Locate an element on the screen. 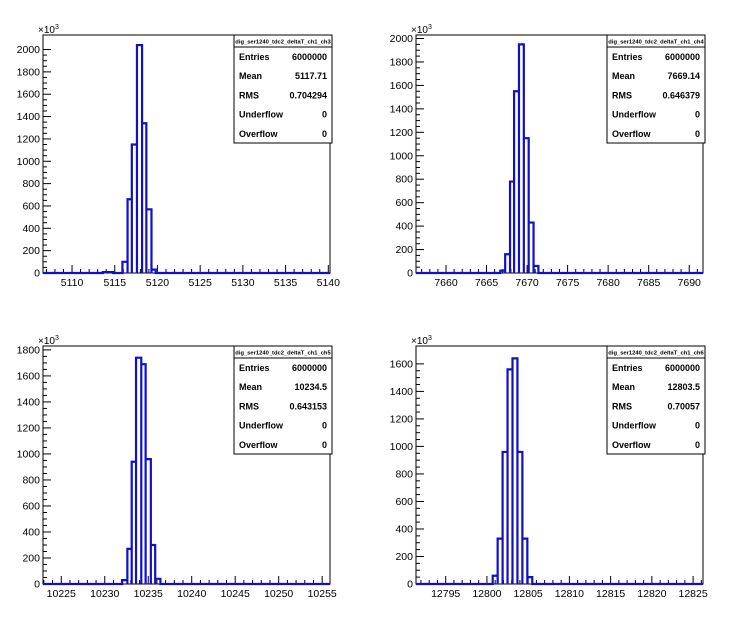  x-tick-label: 10225 is located at coordinates (61, 594).